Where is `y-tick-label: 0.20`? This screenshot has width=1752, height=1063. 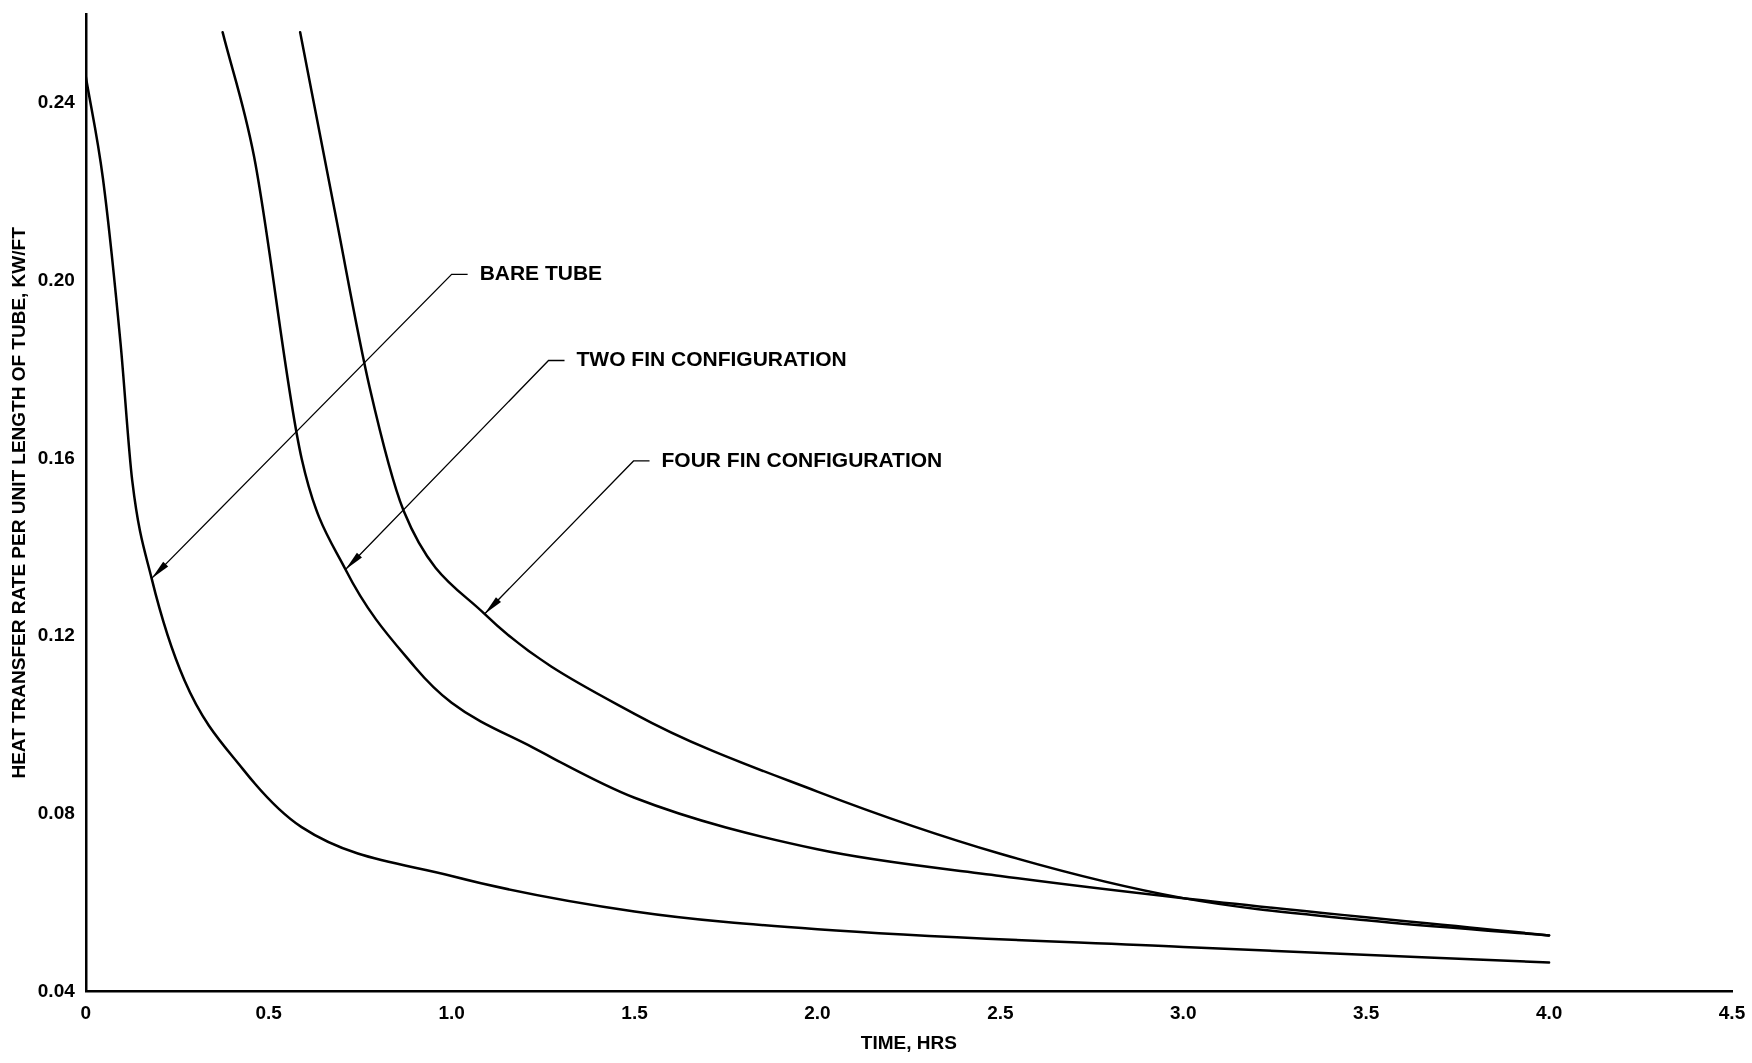 y-tick-label: 0.20 is located at coordinates (56, 280).